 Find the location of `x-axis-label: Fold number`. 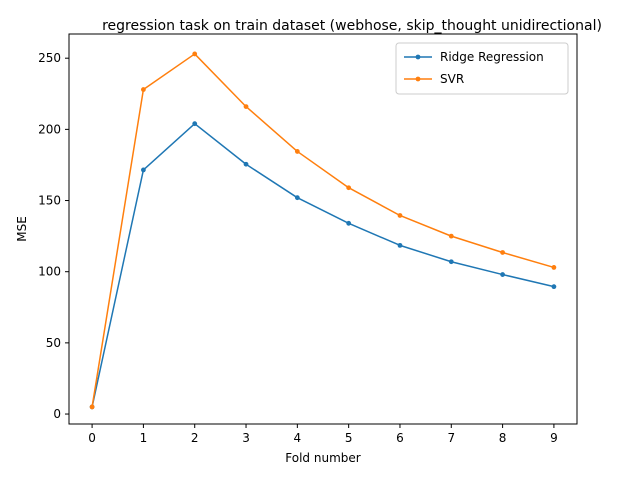

x-axis-label: Fold number is located at coordinates (322, 458).